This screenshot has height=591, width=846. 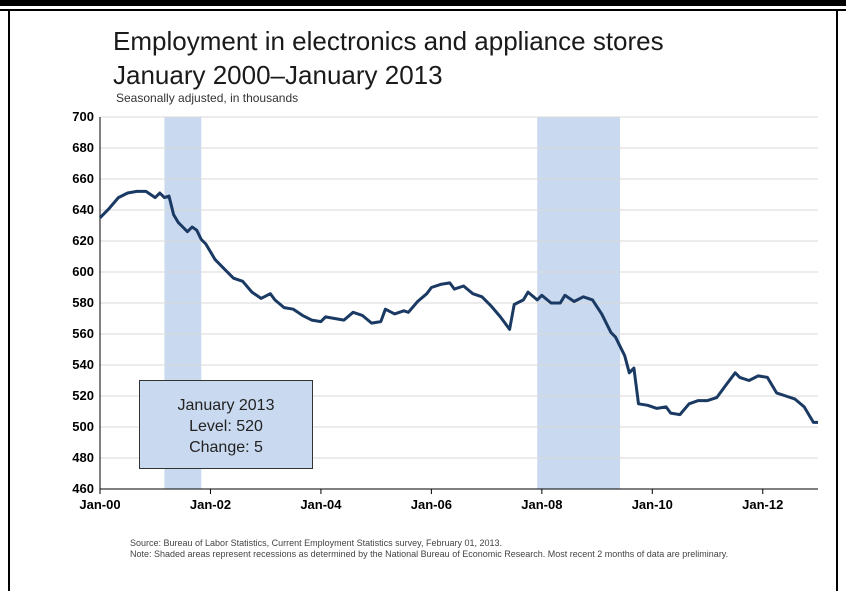 I want to click on x-tick-label-Jan-06: Jan-06, so click(x=431, y=504).